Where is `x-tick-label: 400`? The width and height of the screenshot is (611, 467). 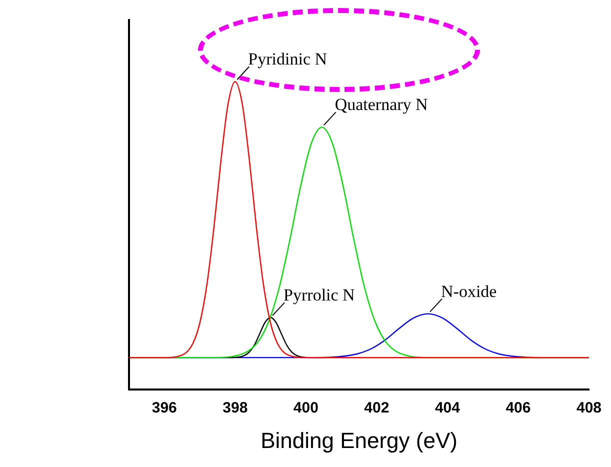
x-tick-label: 400 is located at coordinates (305, 408).